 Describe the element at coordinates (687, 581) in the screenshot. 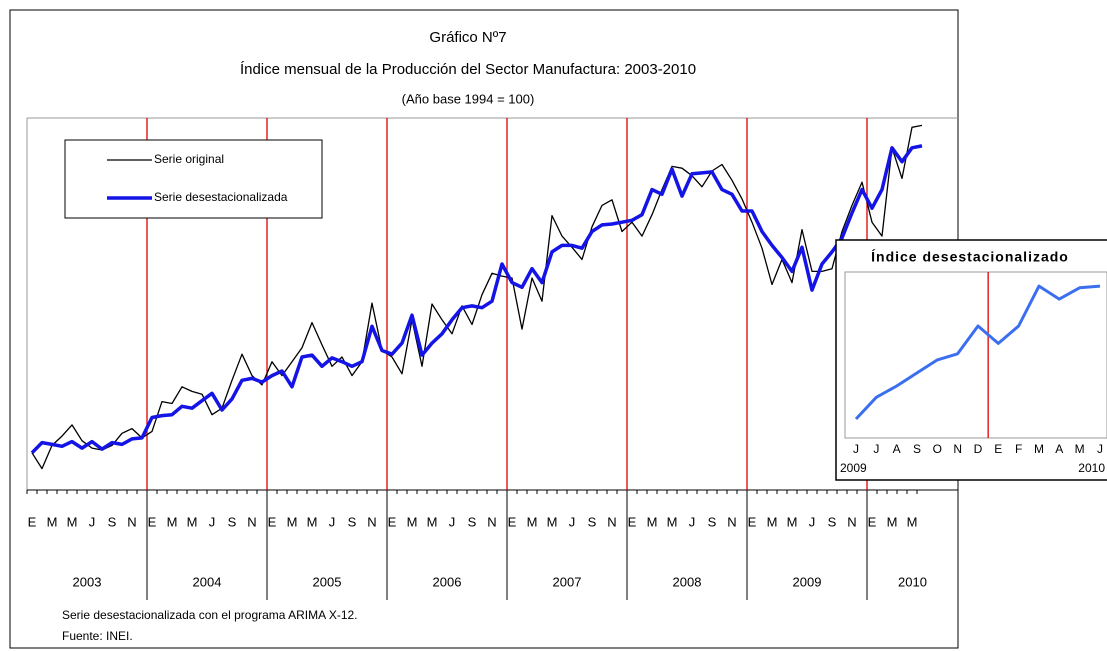

I see `year-label: 2008` at that location.